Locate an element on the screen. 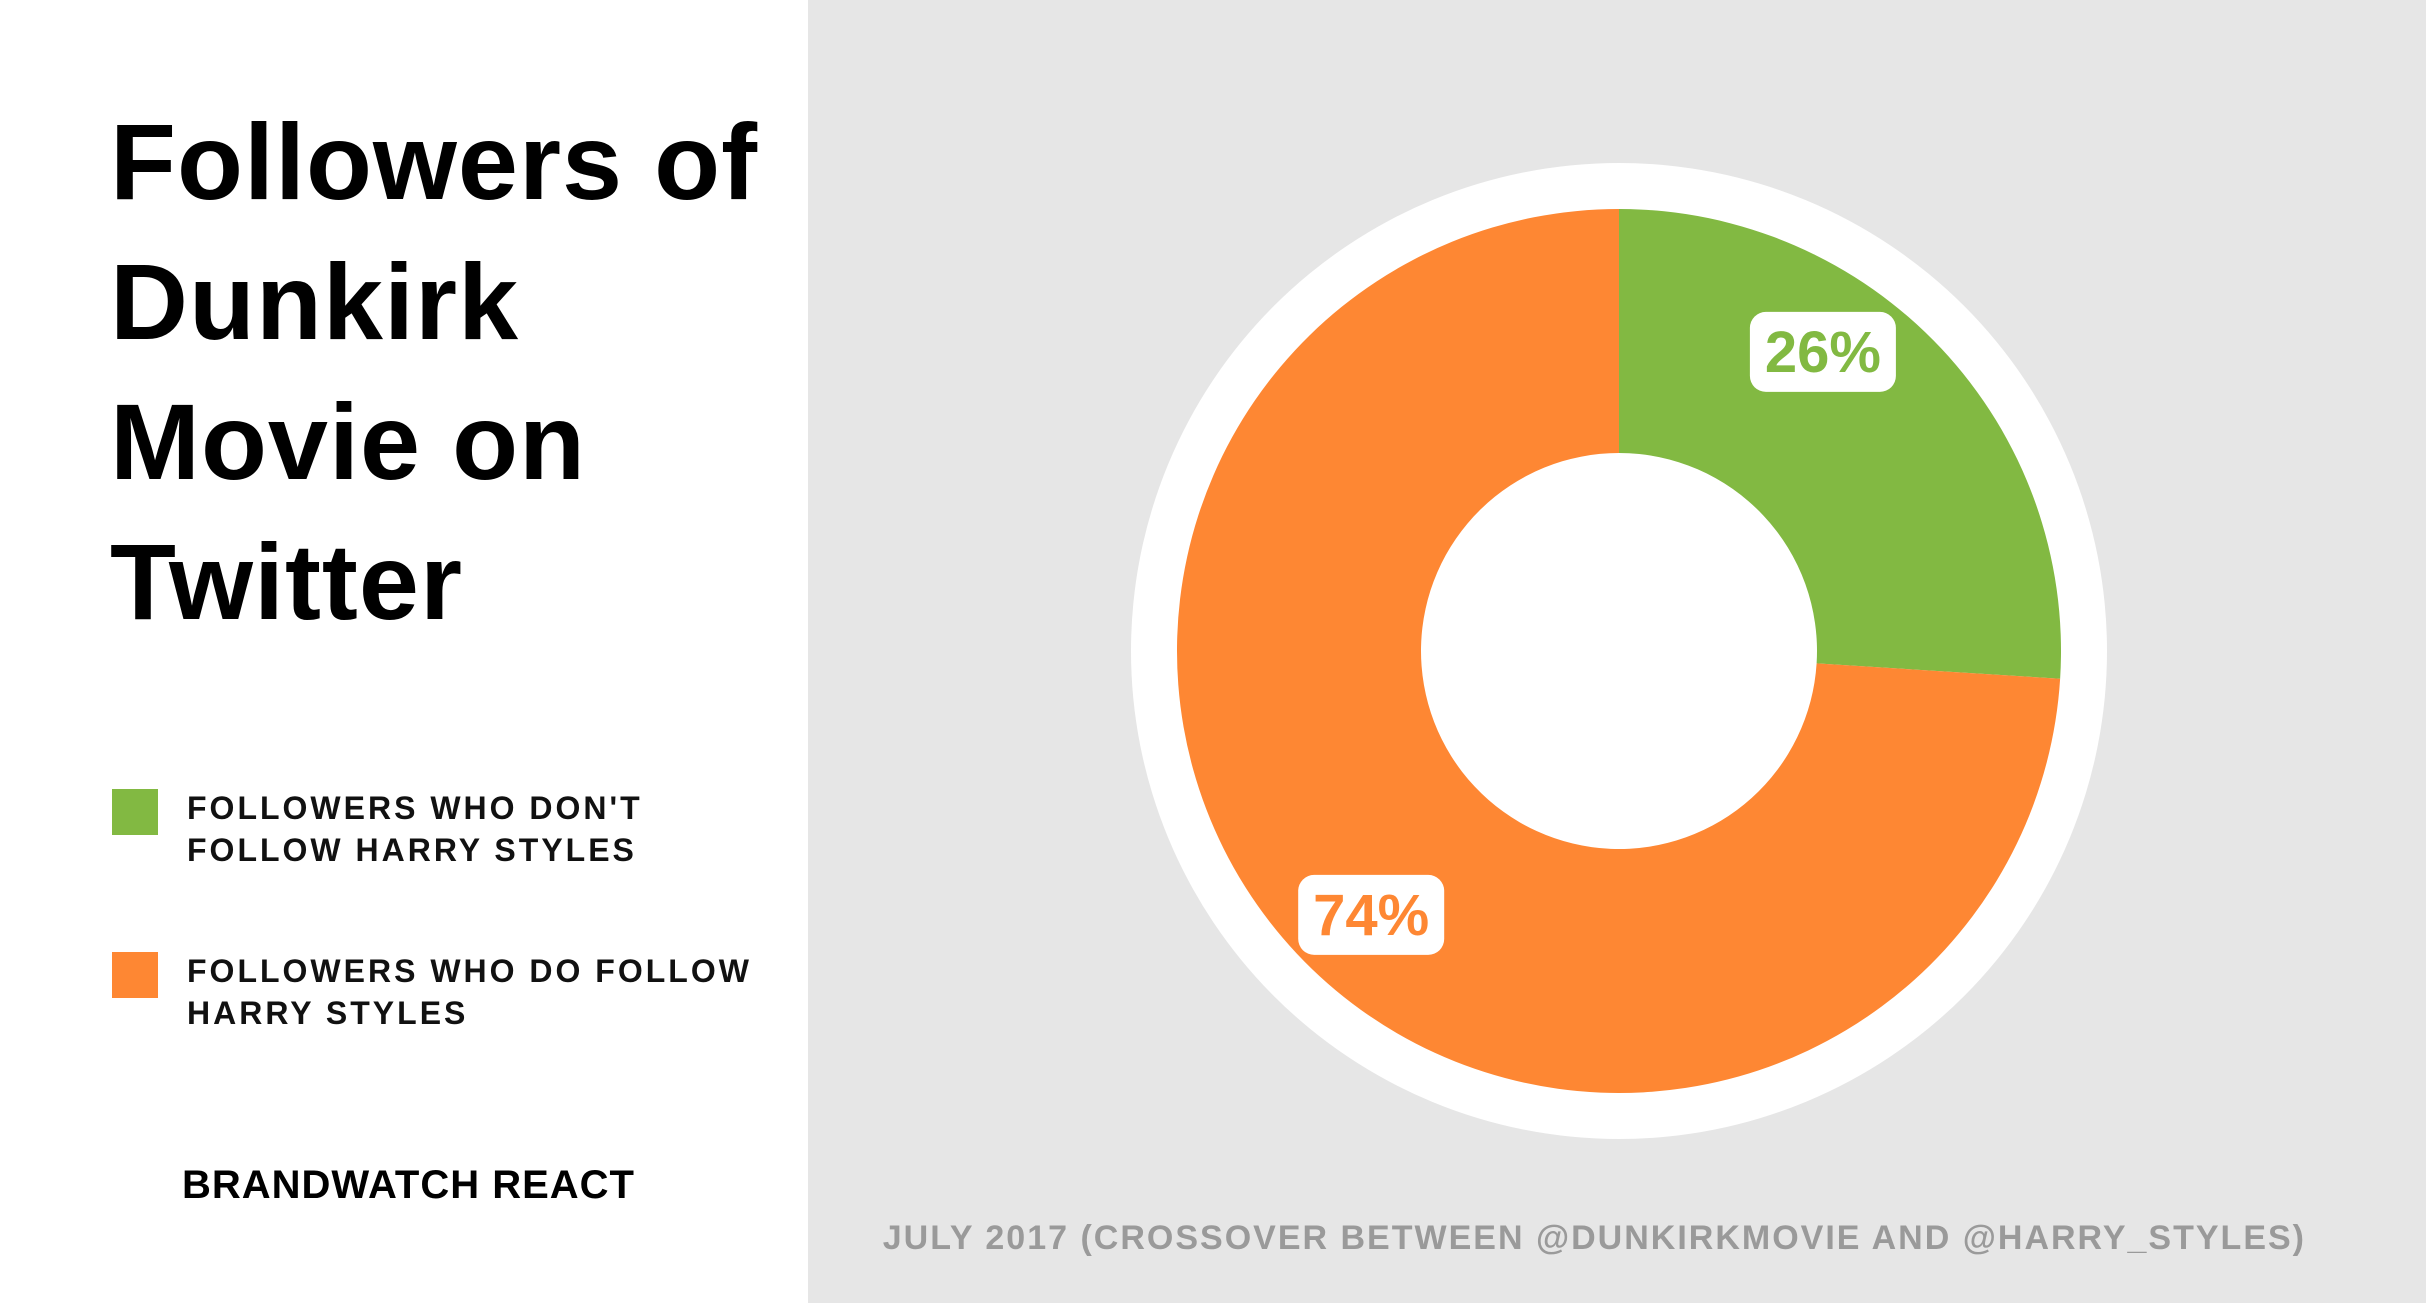 The width and height of the screenshot is (2426, 1303). legend-label: FOLLOWERS WHO DON'T FOLLOW HARRY STYLES is located at coordinates (415, 829).